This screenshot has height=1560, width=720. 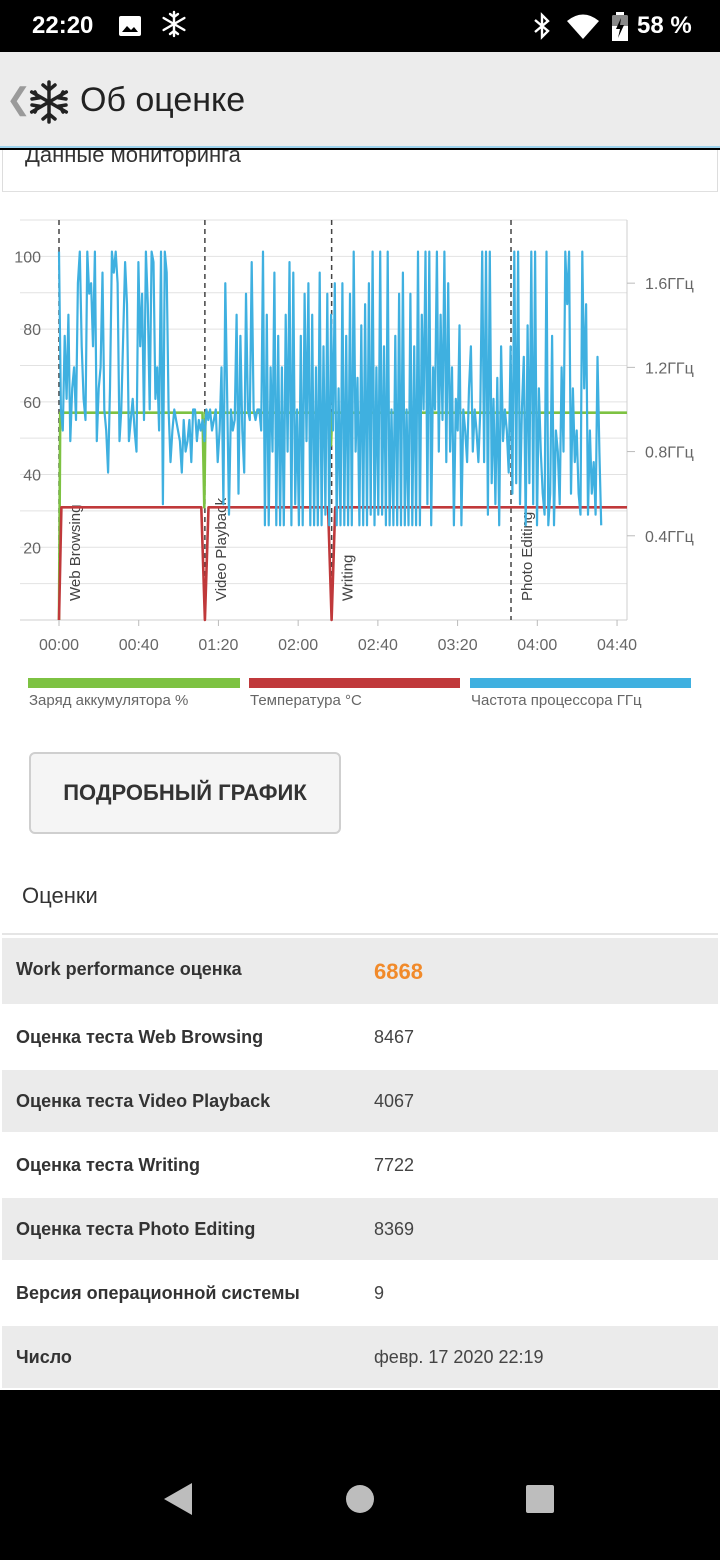 I want to click on table-row: Оценка теста Photo Editing 8369, so click(x=360, y=1230).